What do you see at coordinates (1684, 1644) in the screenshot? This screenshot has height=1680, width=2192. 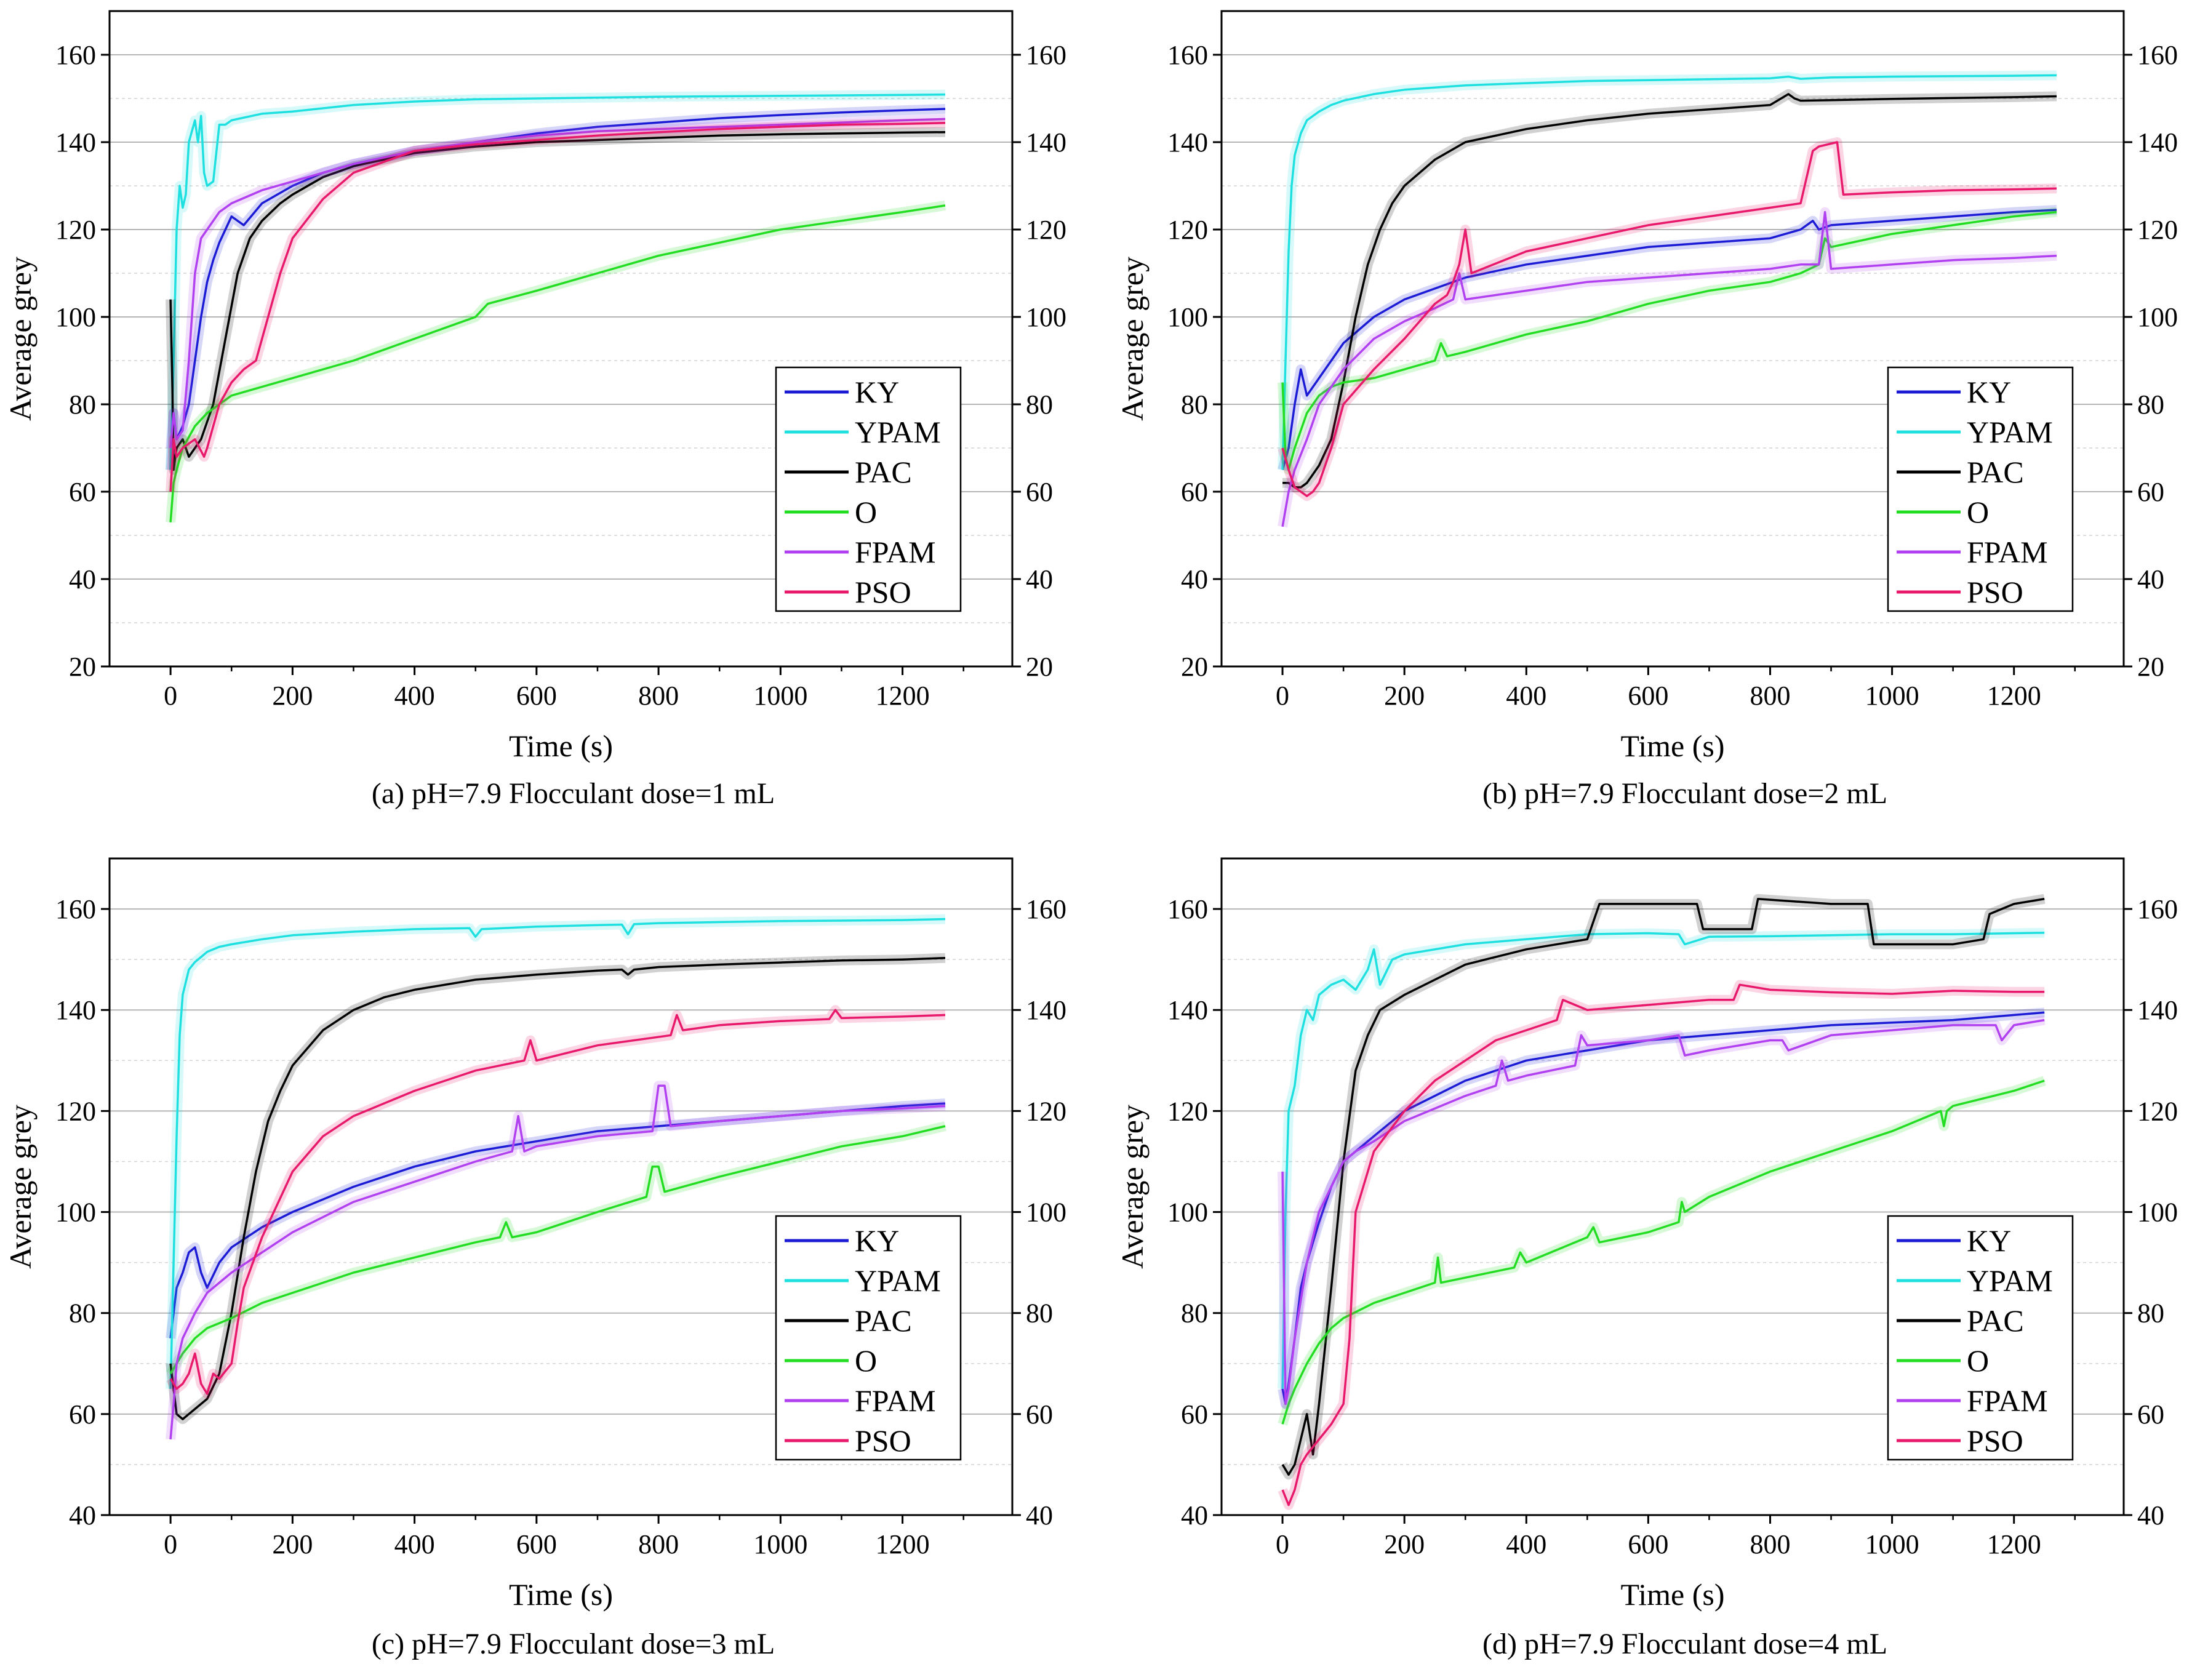 I see `panel-caption: (d) pH=7.9 Flocculant dose=4 mL` at bounding box center [1684, 1644].